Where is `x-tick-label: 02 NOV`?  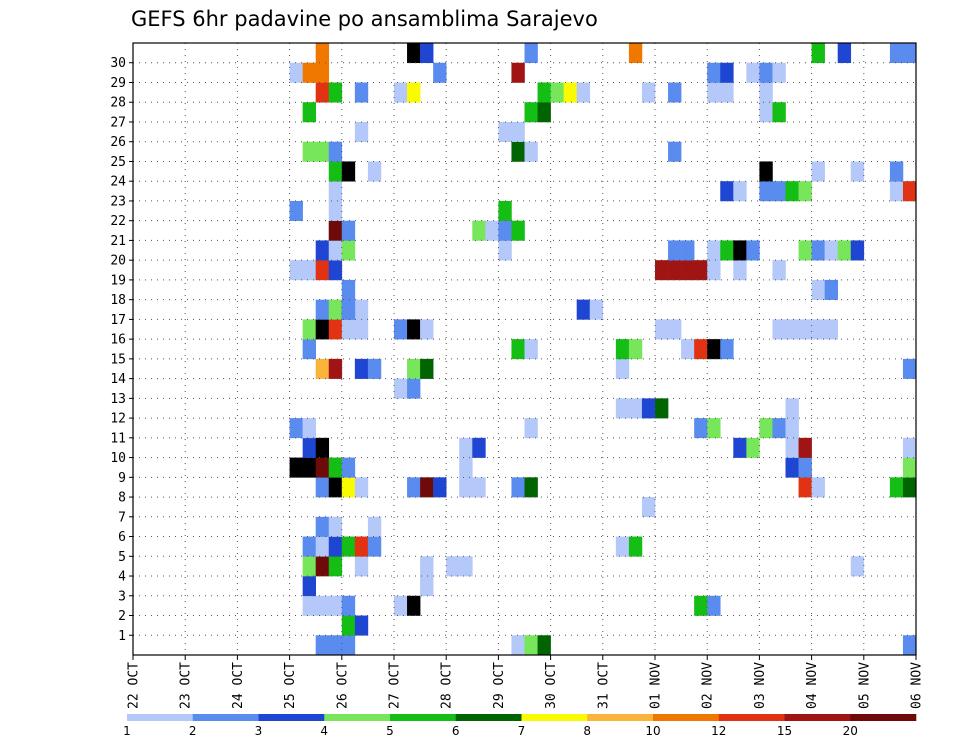
x-tick-label: 02 NOV is located at coordinates (708, 685).